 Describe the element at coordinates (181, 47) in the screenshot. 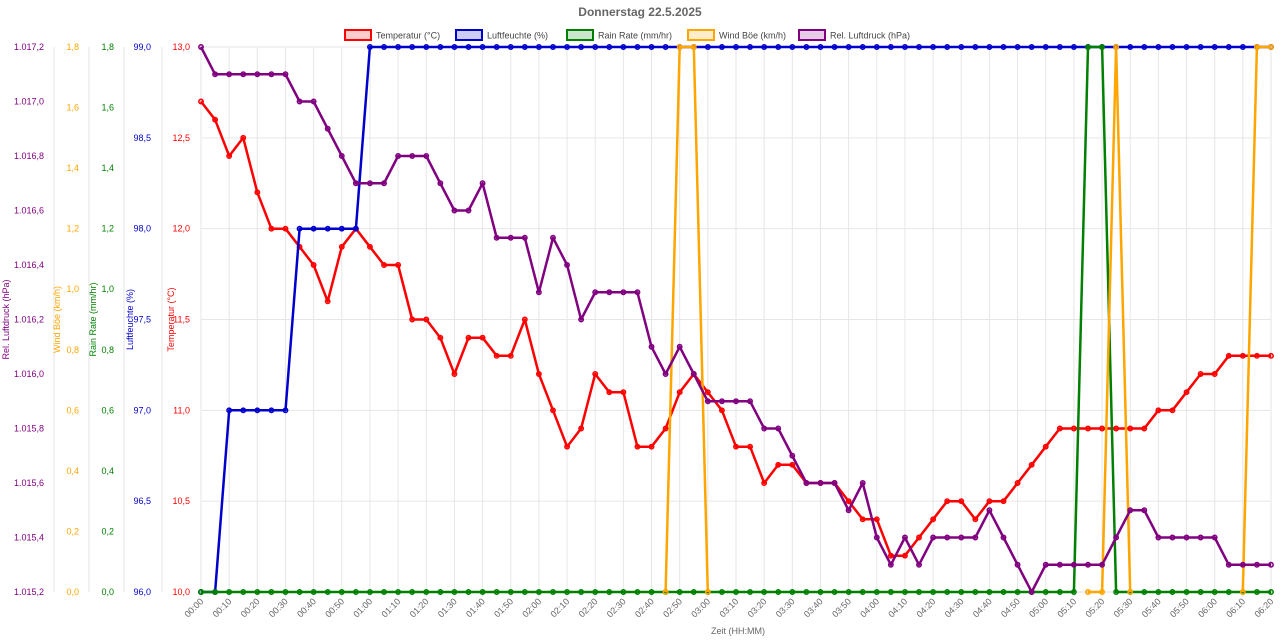

I see `temp-axis-tick: 13,0` at that location.